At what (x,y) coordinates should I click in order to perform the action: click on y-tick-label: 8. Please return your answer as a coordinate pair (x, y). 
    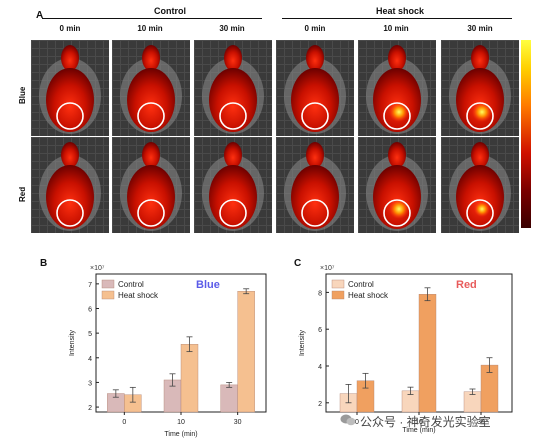
    Looking at the image, I should click on (320, 293).